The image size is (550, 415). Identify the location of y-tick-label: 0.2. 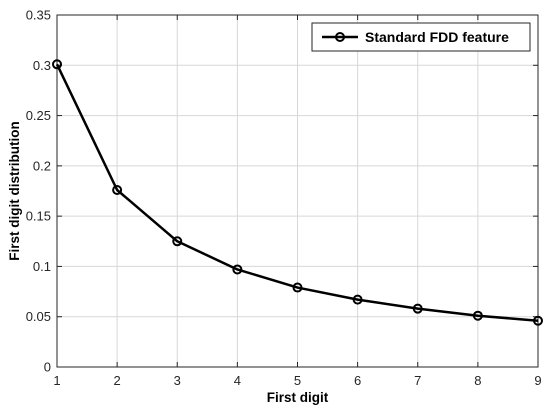
(42, 165).